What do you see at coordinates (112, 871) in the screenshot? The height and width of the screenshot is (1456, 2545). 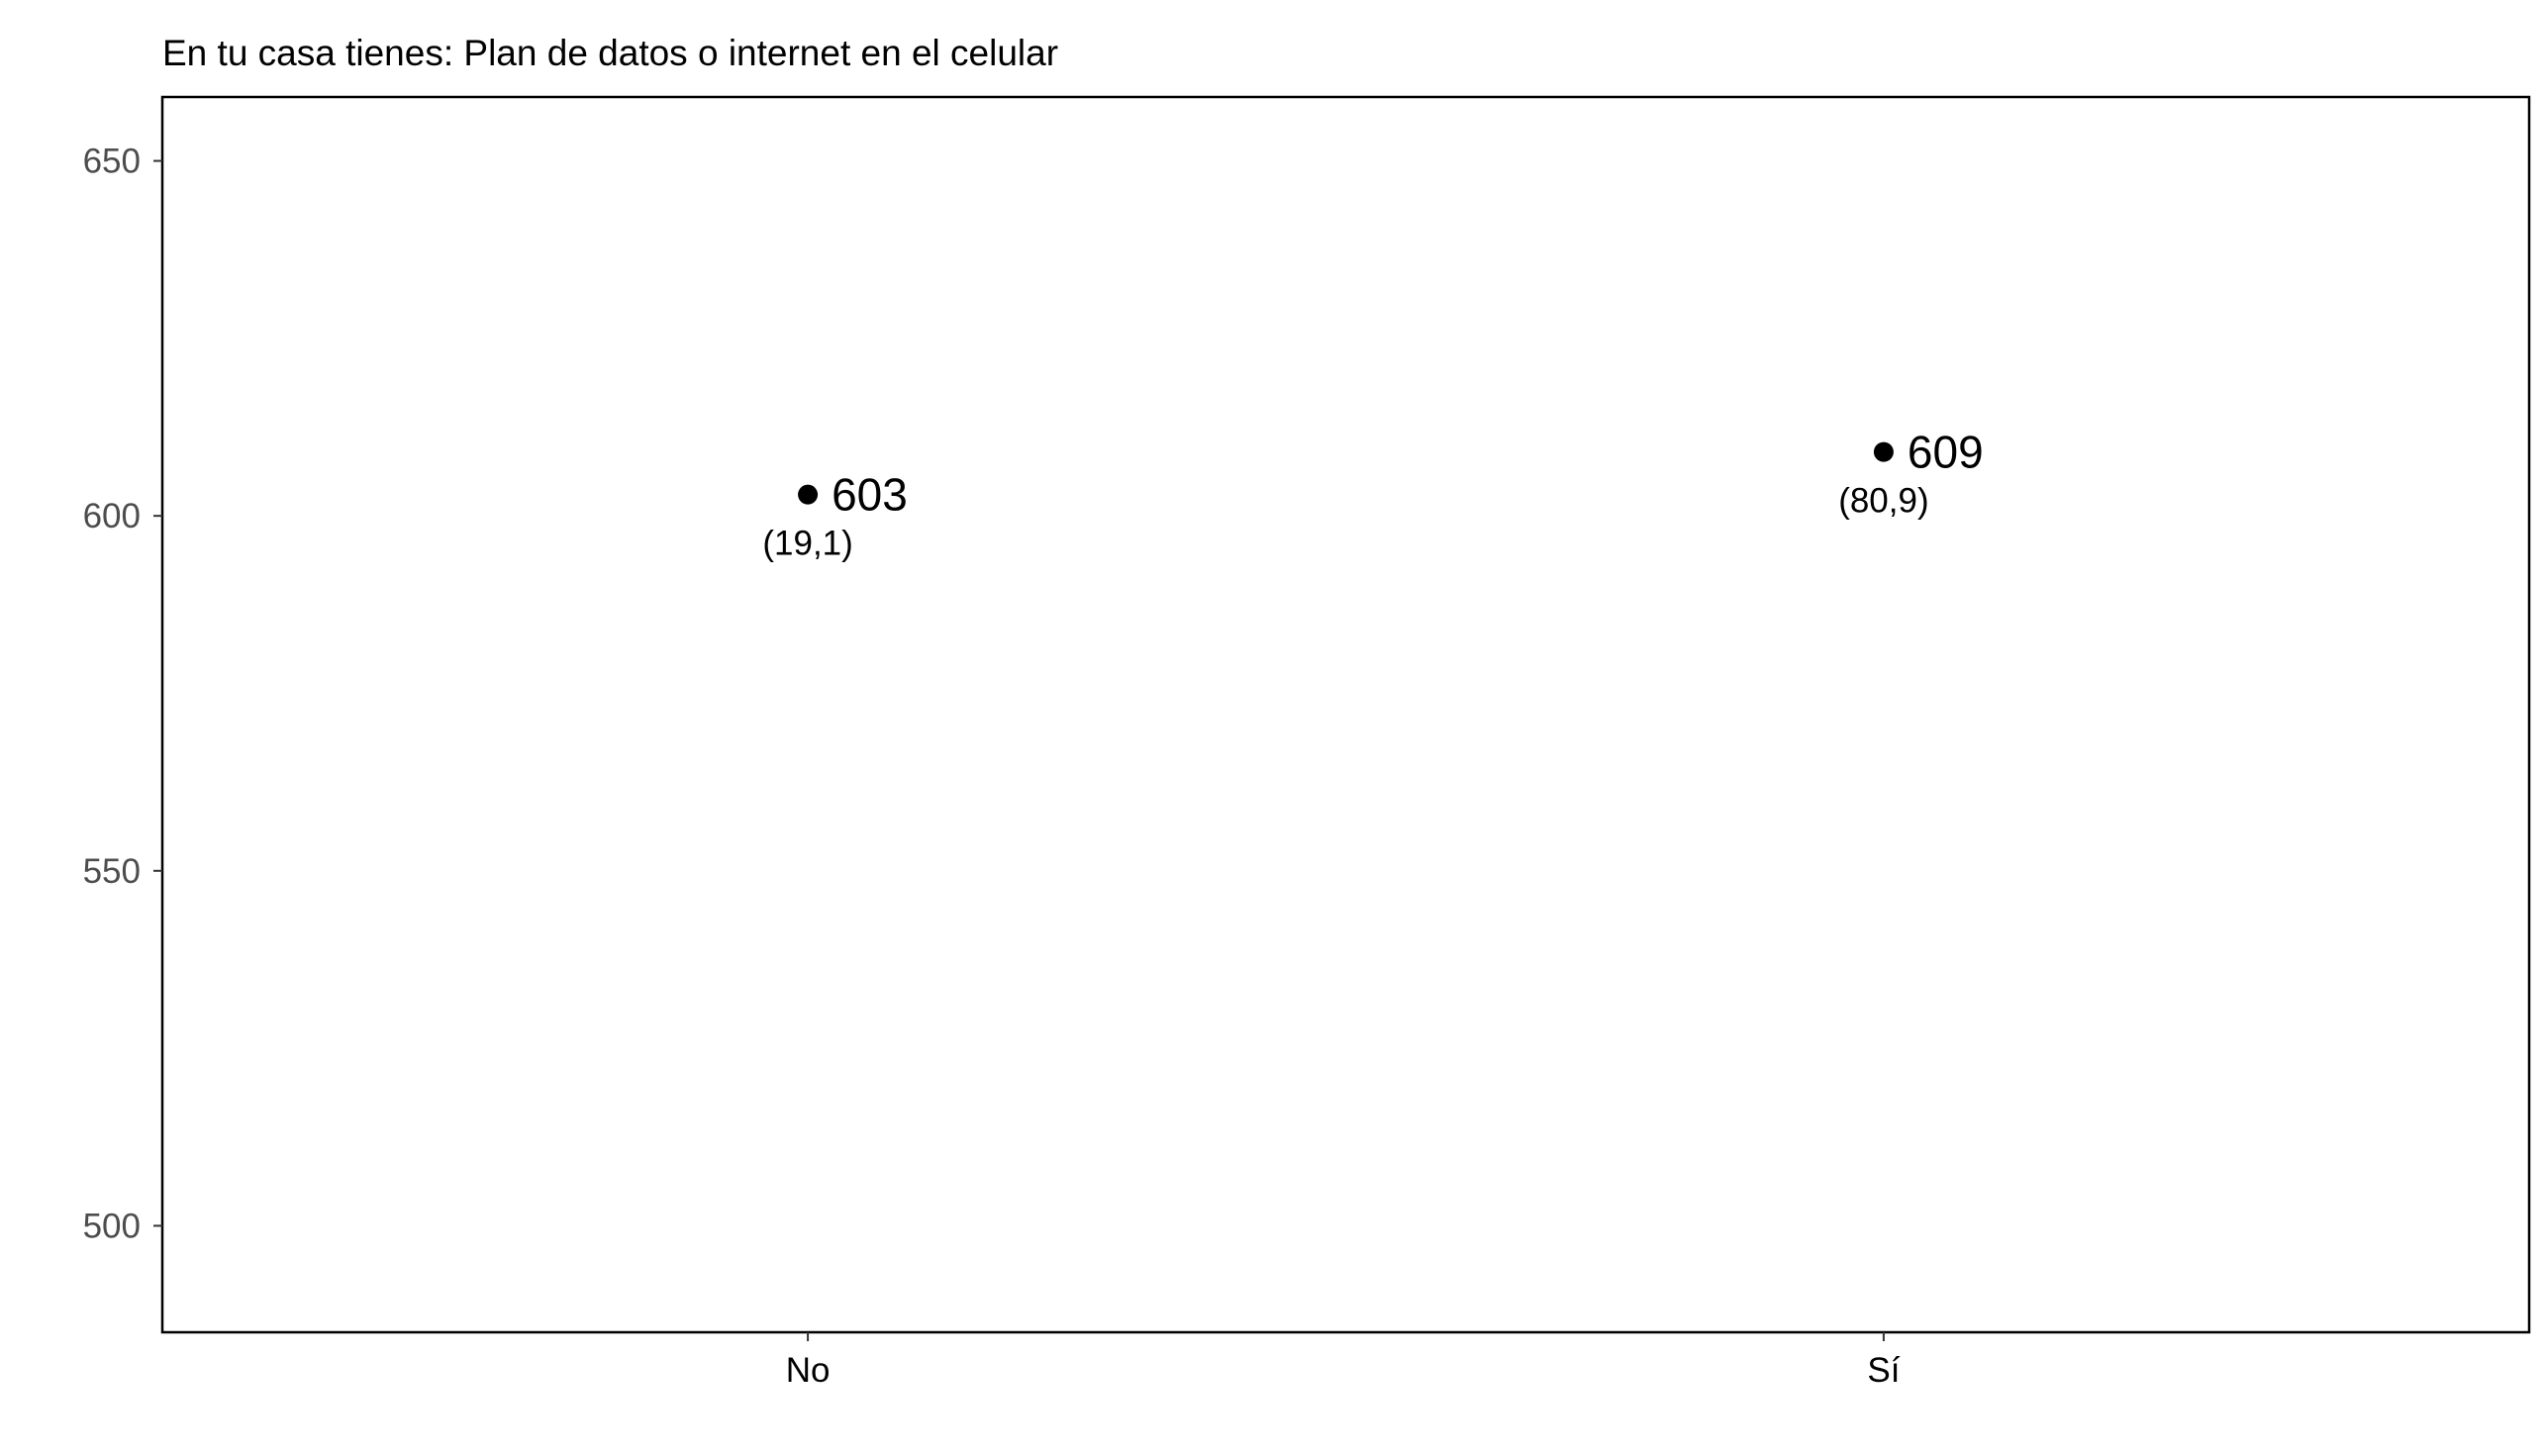 I see `y-tick-label: 550` at bounding box center [112, 871].